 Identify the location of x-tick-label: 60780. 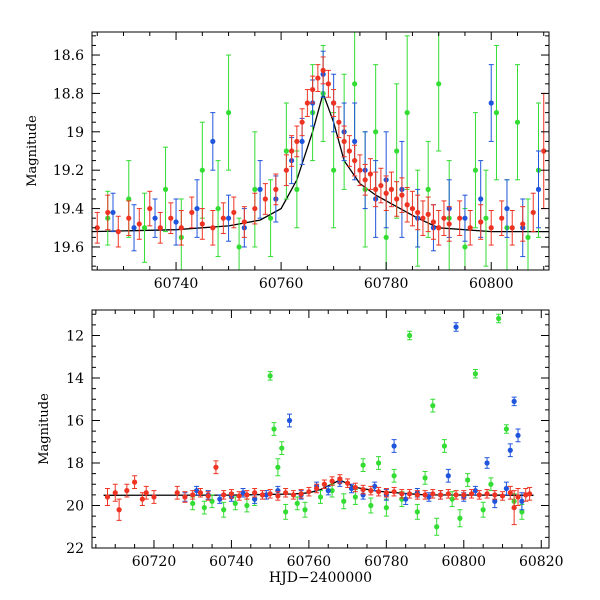
(386, 284).